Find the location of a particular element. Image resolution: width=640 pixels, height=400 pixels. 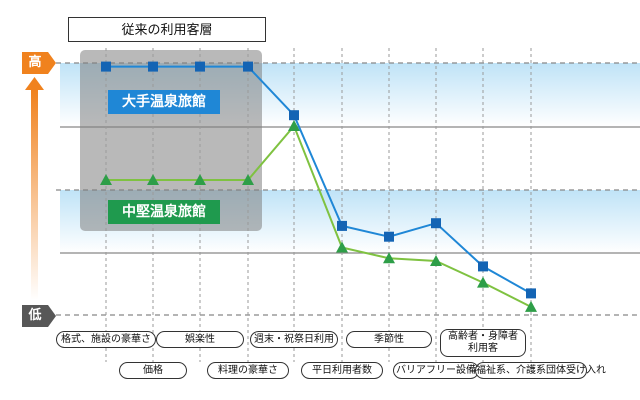

category-label-8: 高齢者・身障者 利用客 is located at coordinates (483, 343).